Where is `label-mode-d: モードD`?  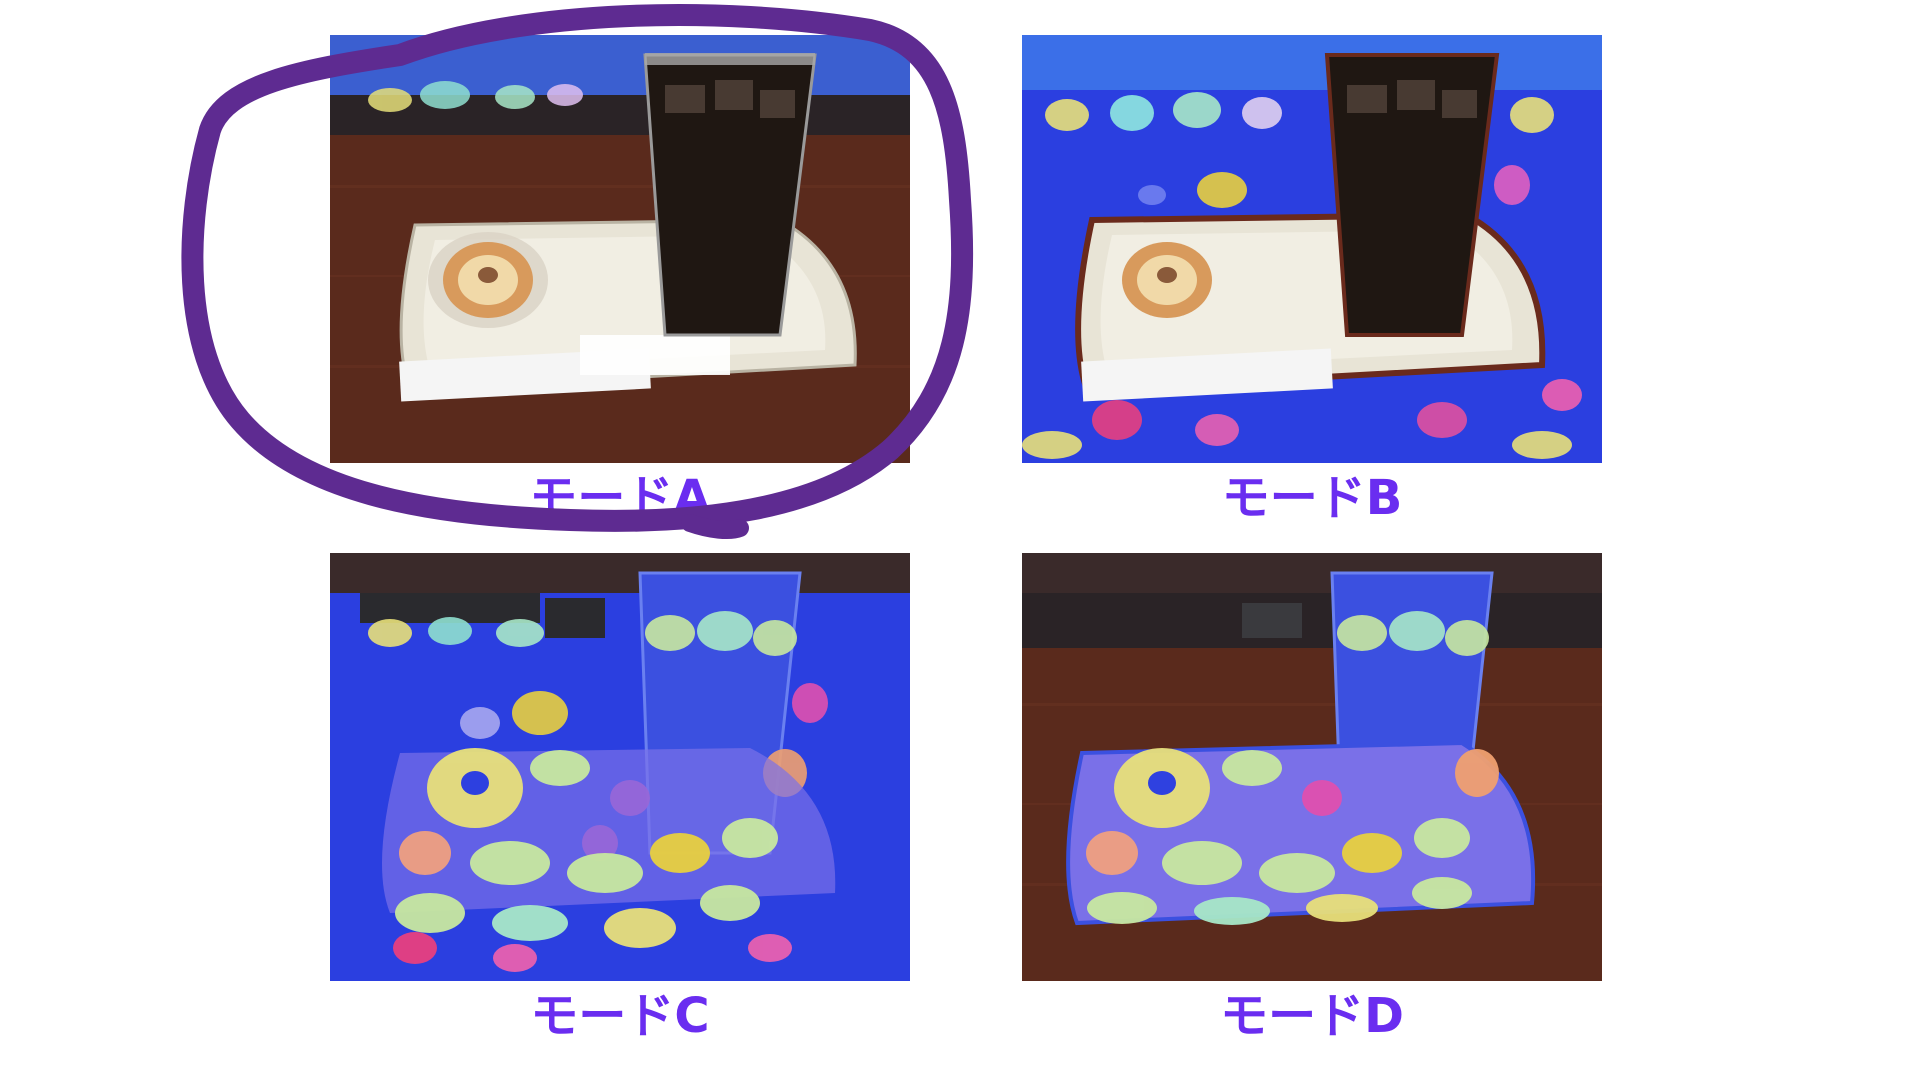
label-mode-d: モードD is located at coordinates (1312, 1016).